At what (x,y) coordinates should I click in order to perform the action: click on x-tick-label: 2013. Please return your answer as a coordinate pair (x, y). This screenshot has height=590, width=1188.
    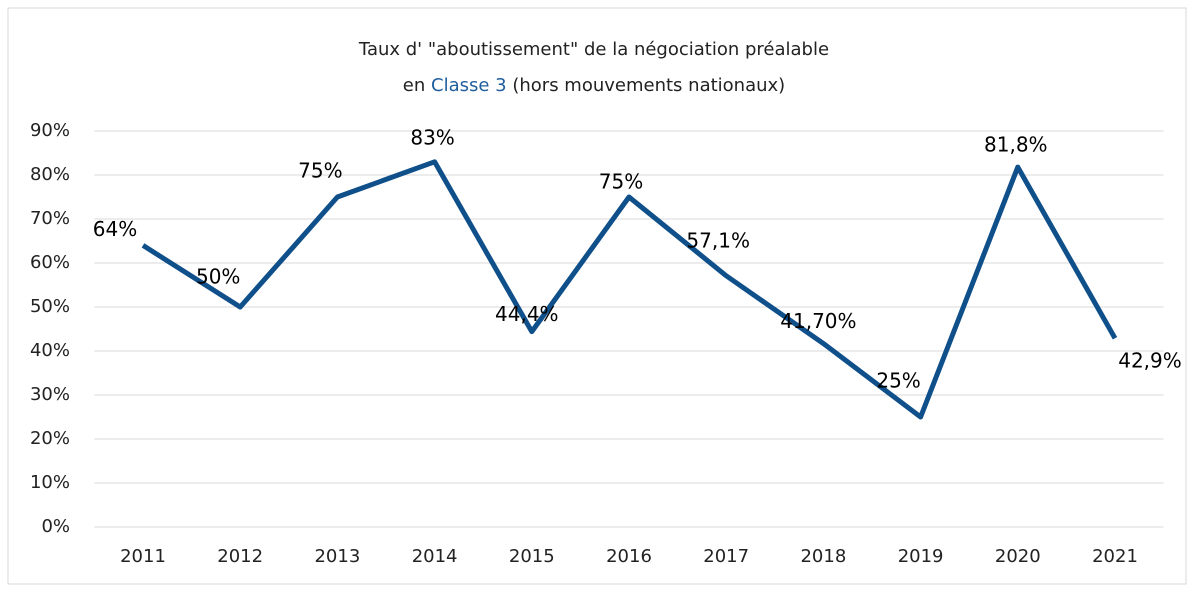
    Looking at the image, I should click on (337, 556).